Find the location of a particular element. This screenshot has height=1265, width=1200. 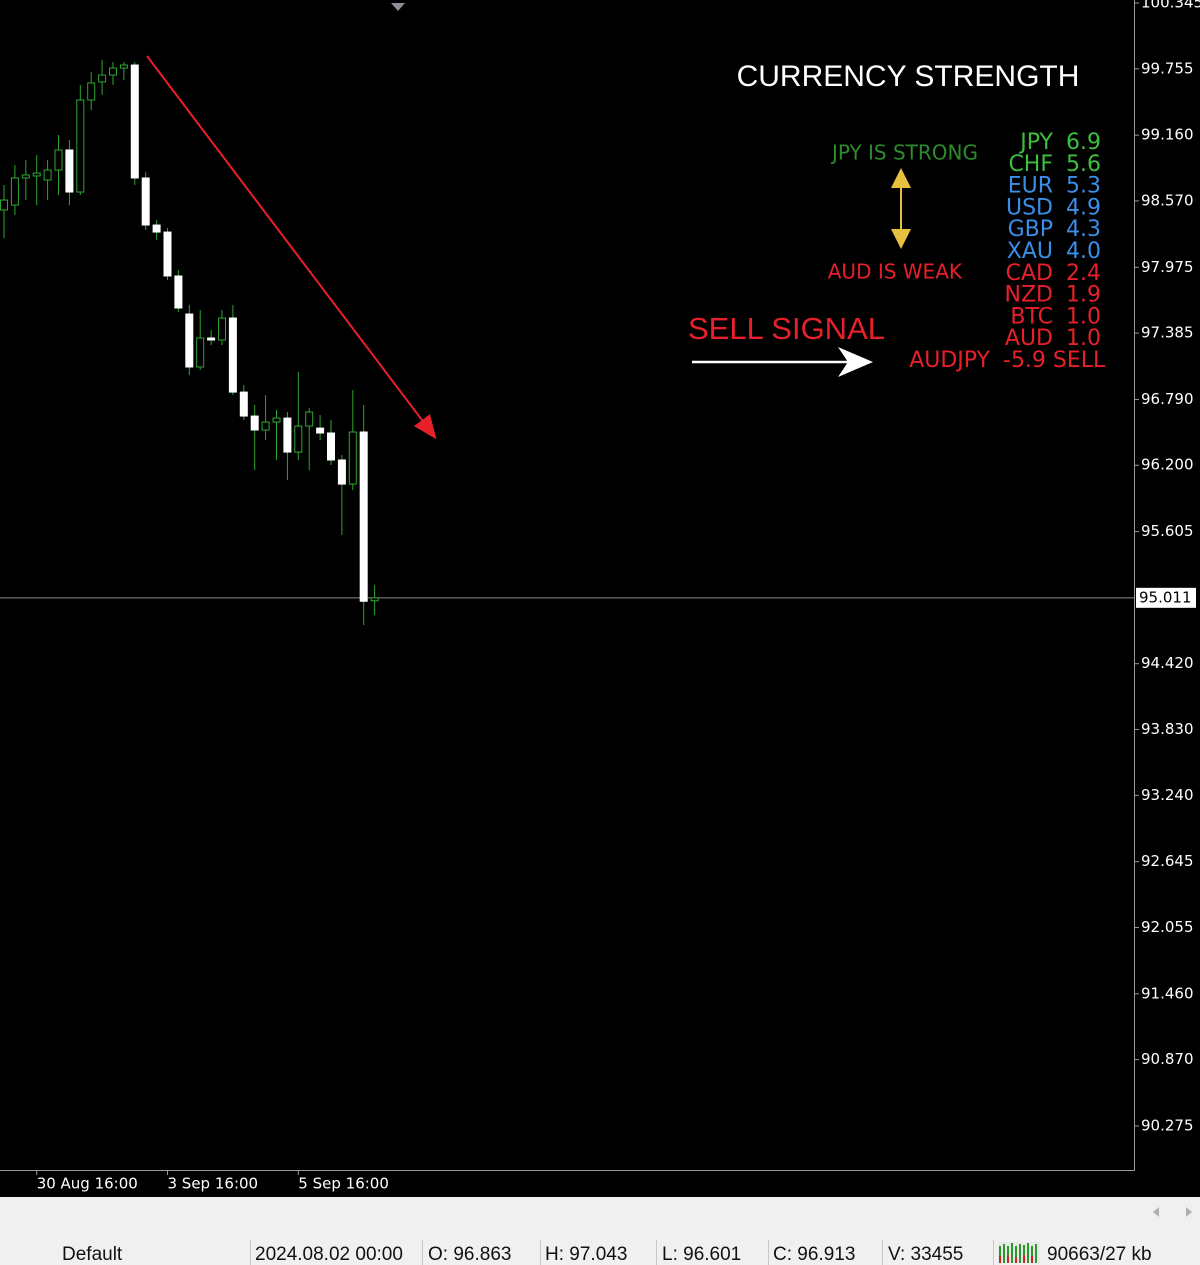

pair-name: AUDJPY is located at coordinates (949, 360).